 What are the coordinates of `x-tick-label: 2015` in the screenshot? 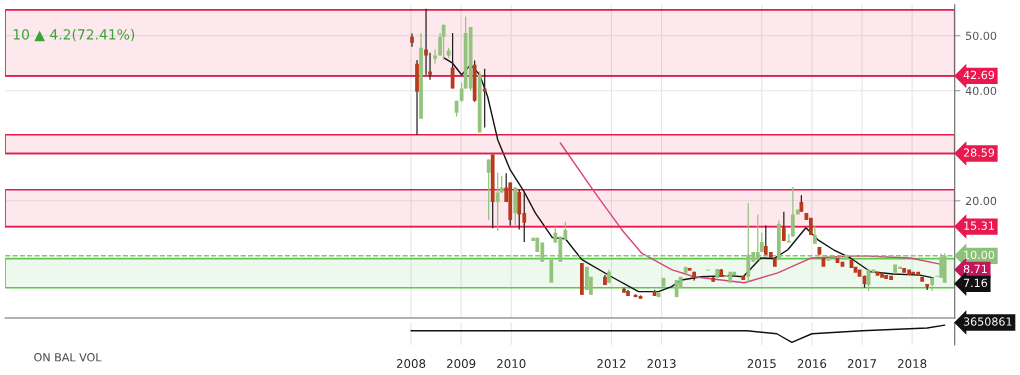 It's located at (761, 364).